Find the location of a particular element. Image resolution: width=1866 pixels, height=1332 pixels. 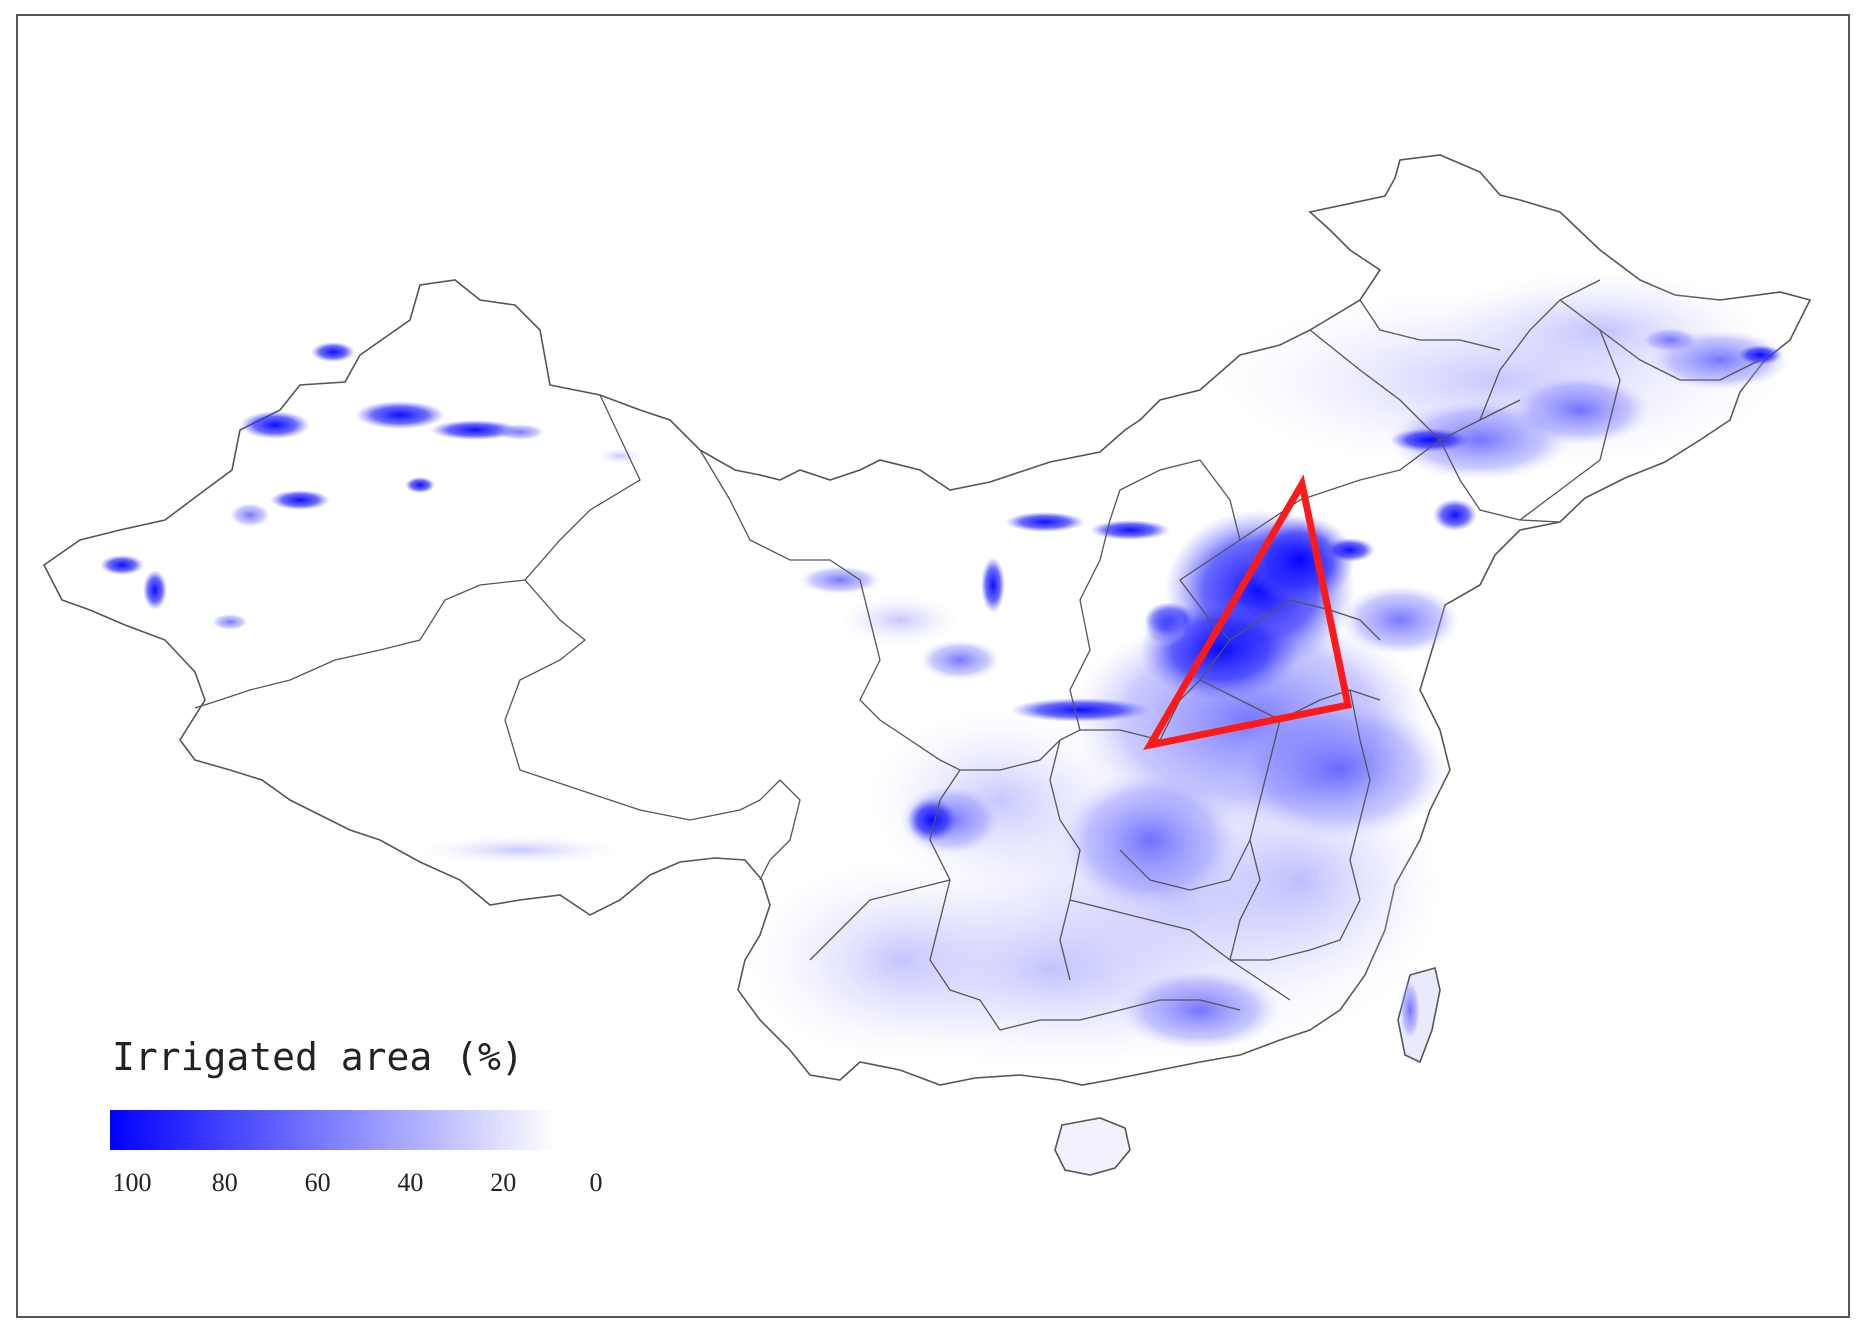

hainan-outline is located at coordinates (1092, 1146).